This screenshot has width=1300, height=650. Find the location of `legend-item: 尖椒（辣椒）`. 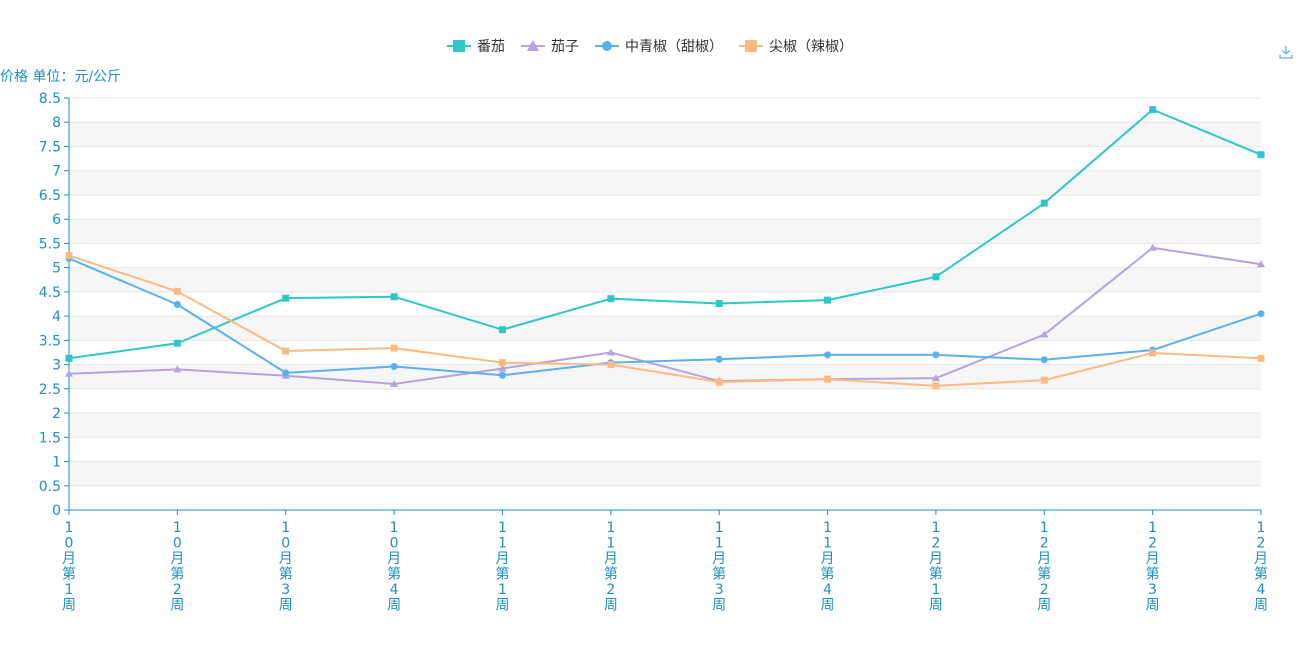

legend-item: 尖椒（辣椒） is located at coordinates (796, 46).